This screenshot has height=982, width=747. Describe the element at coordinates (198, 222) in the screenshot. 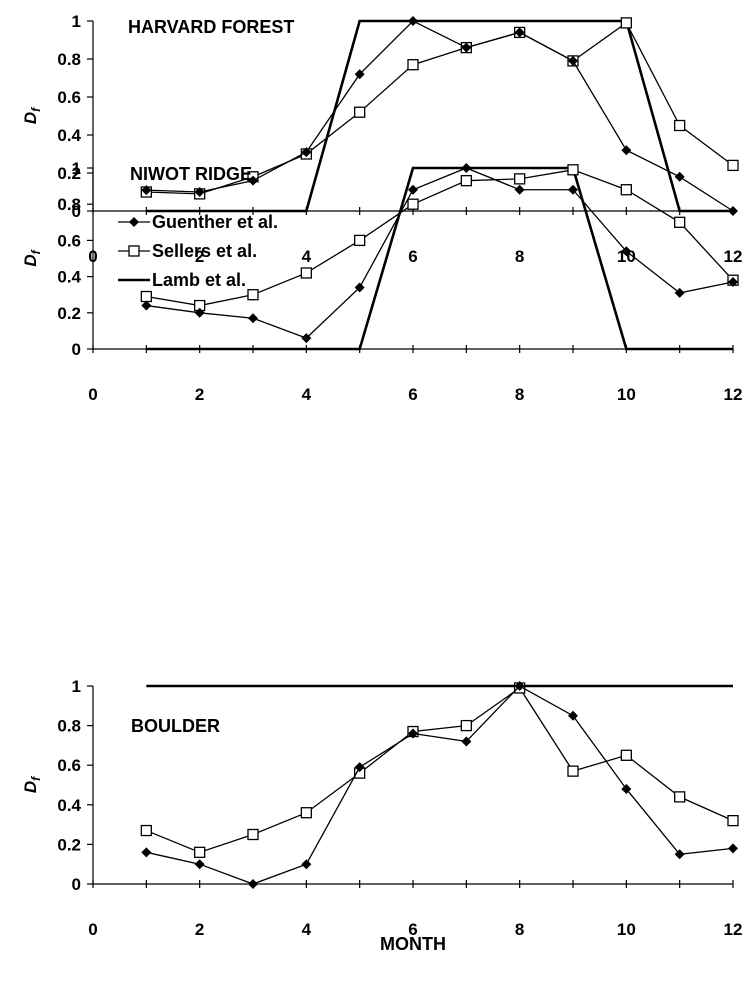

I see `legend-entry: Guenther et al.` at that location.